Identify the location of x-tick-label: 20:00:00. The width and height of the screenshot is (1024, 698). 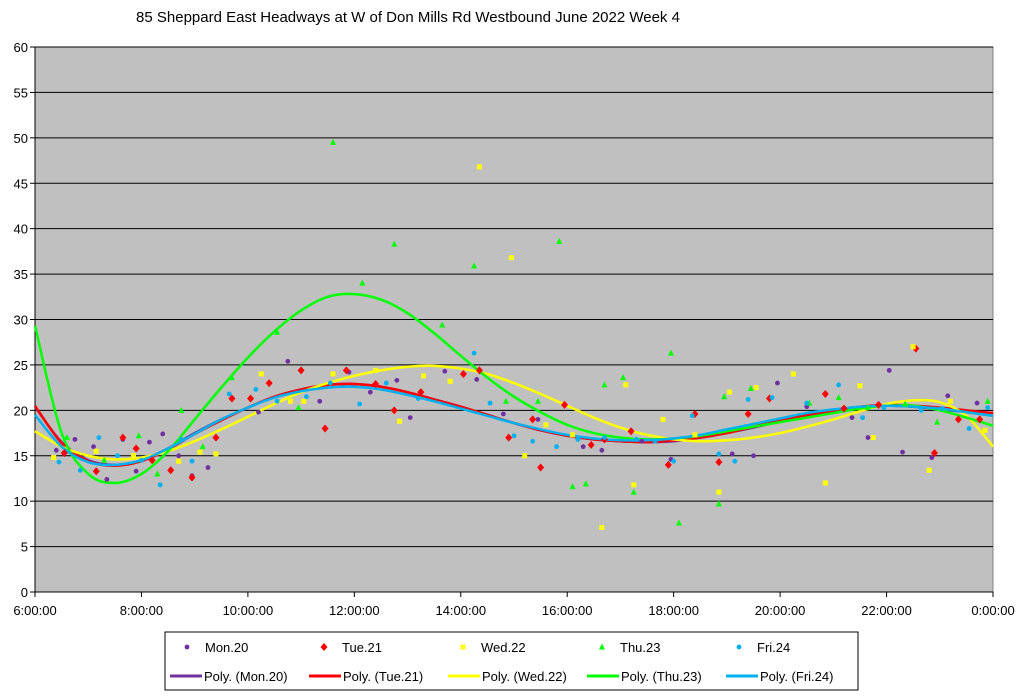
(780, 610).